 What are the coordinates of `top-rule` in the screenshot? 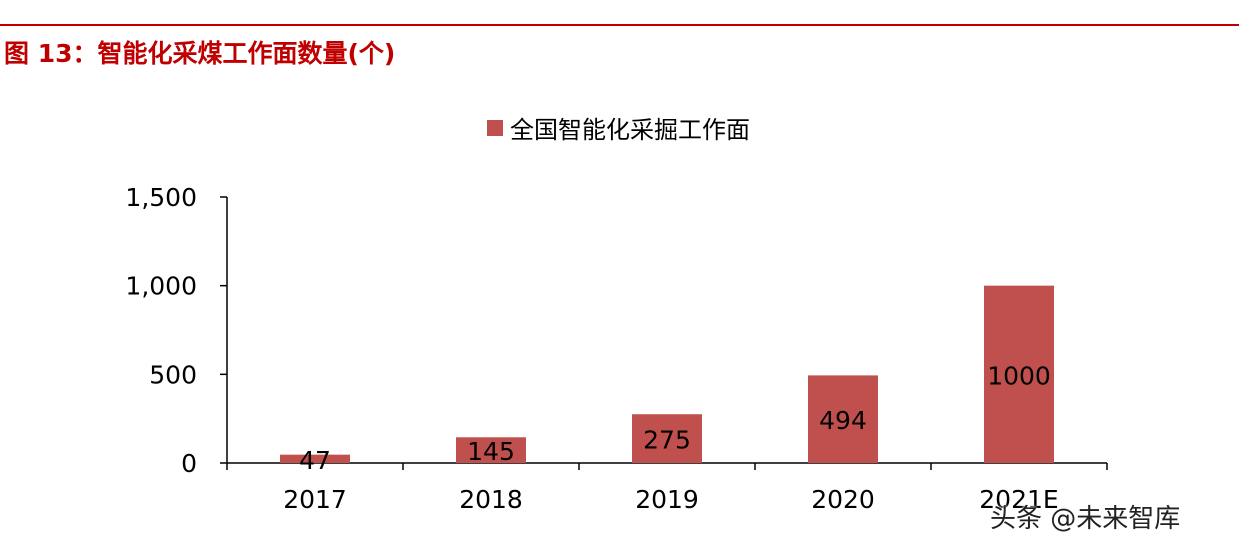 It's located at (619, 25).